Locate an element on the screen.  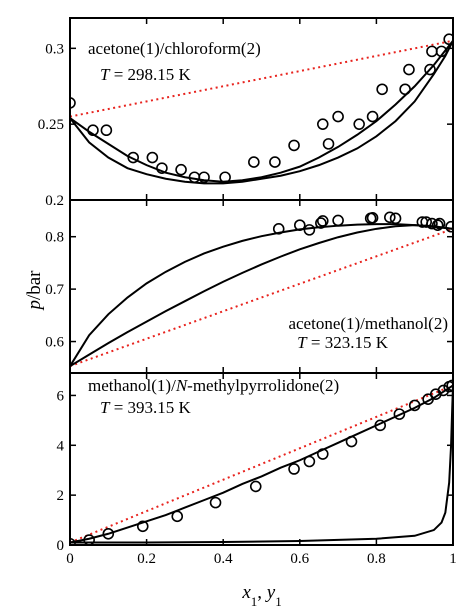
x-tick-label: 0.2 is located at coordinates (146, 559).